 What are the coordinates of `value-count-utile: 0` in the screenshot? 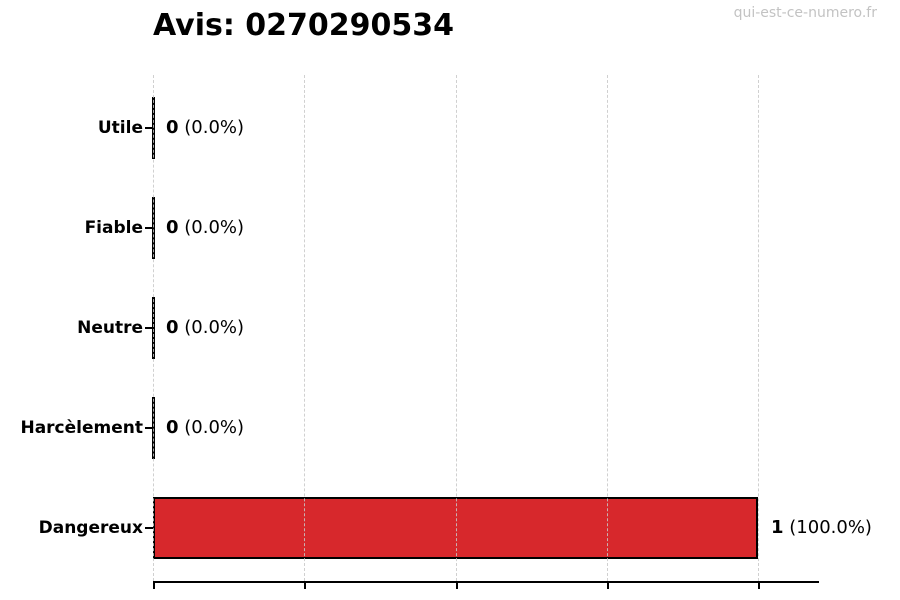 It's located at (172, 127).